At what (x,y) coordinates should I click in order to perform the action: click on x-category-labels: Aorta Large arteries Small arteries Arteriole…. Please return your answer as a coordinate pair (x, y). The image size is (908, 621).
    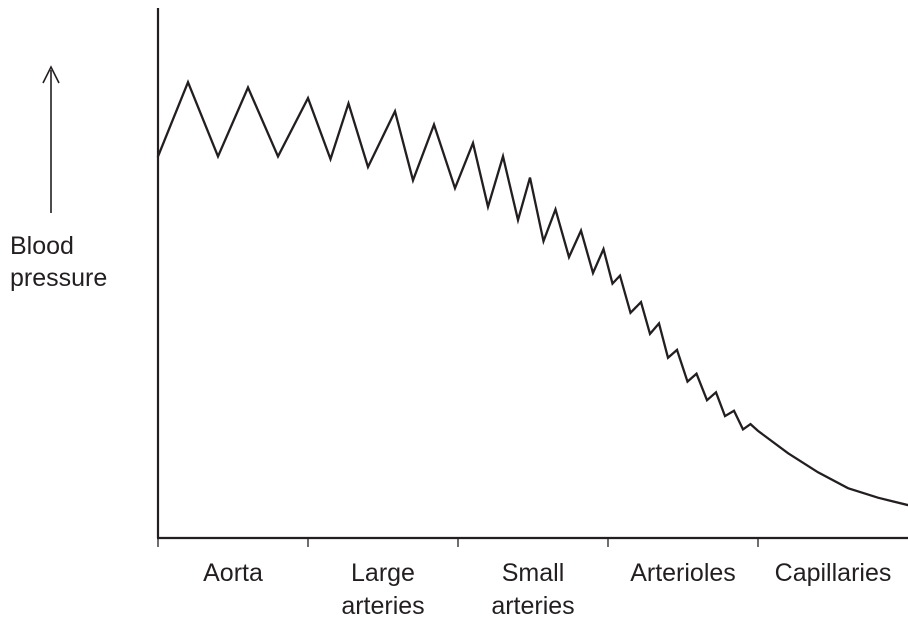
    Looking at the image, I should click on (547, 589).